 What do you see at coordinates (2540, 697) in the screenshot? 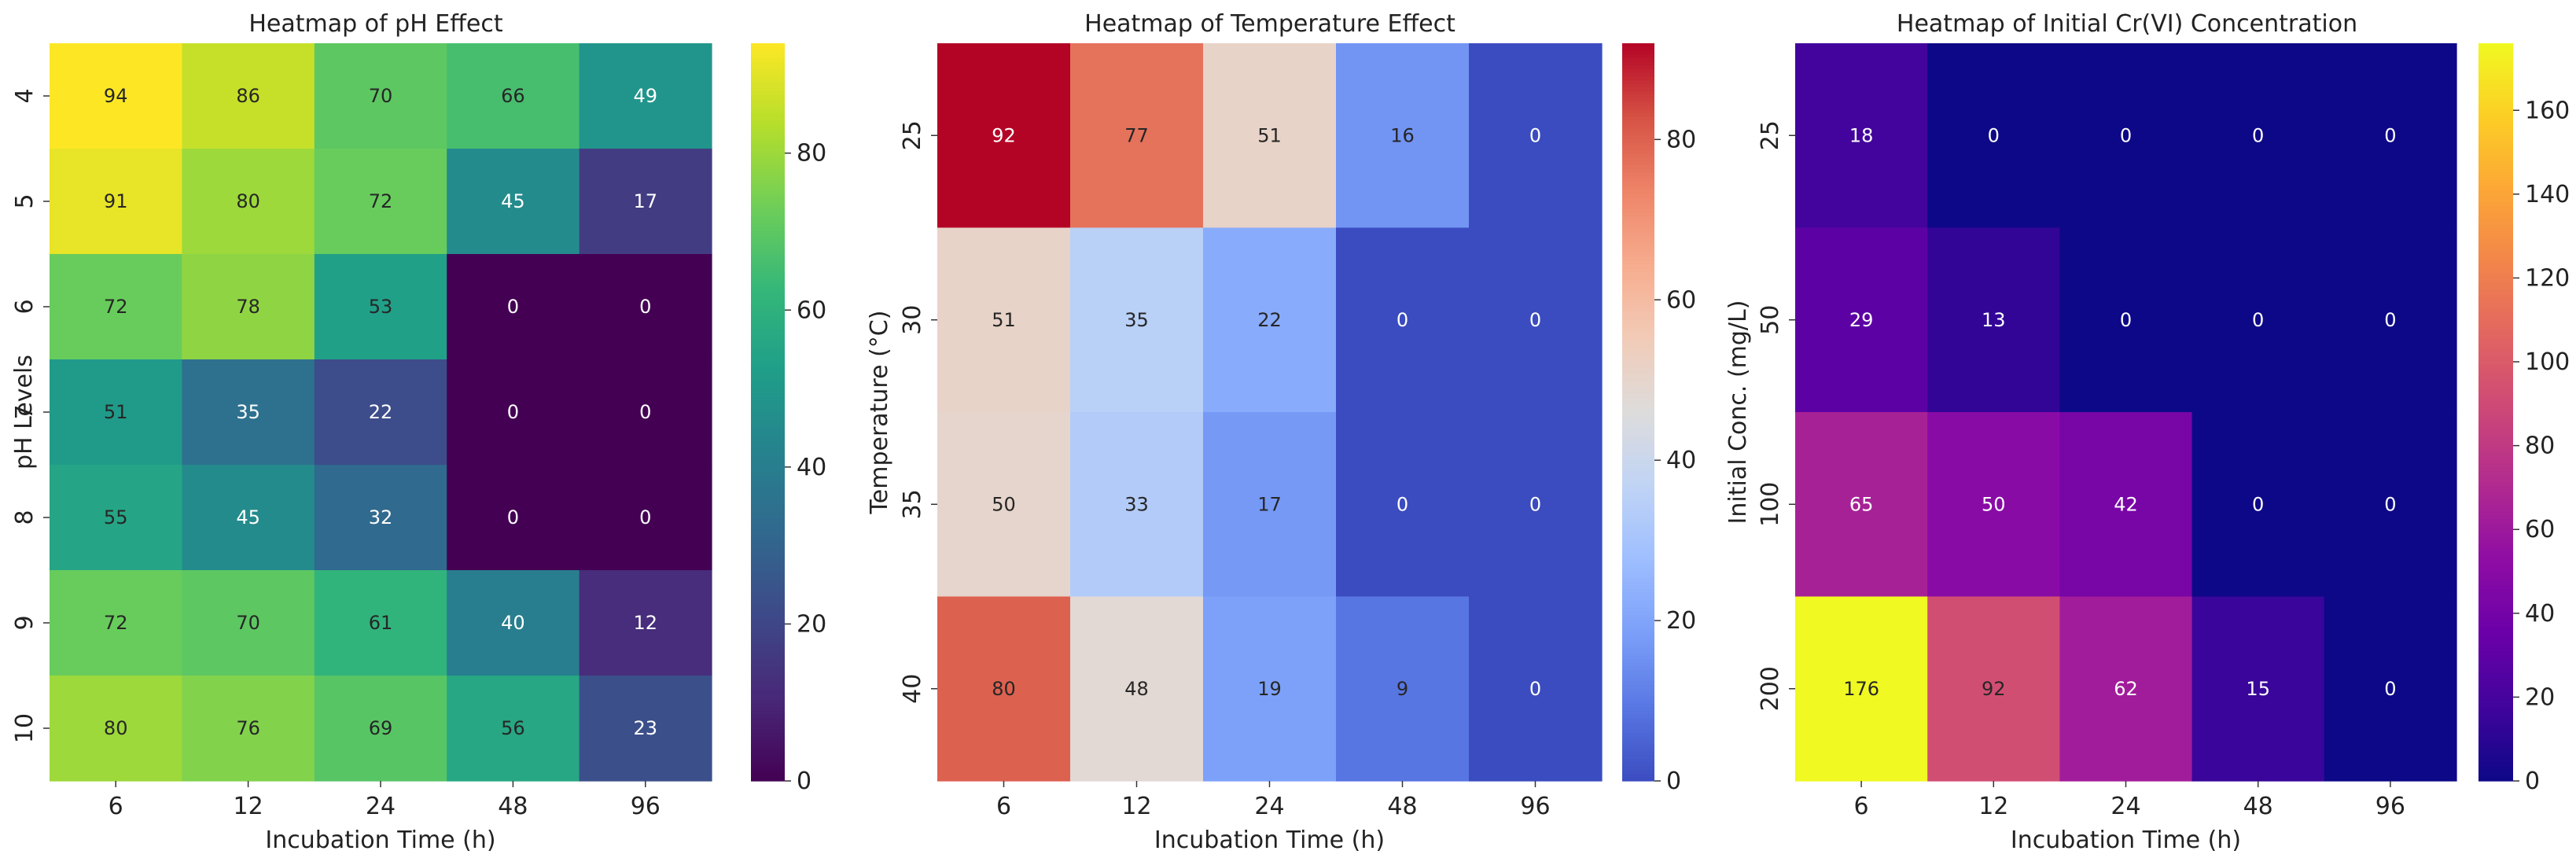
I see `colorbar-tick-label: 20` at bounding box center [2540, 697].